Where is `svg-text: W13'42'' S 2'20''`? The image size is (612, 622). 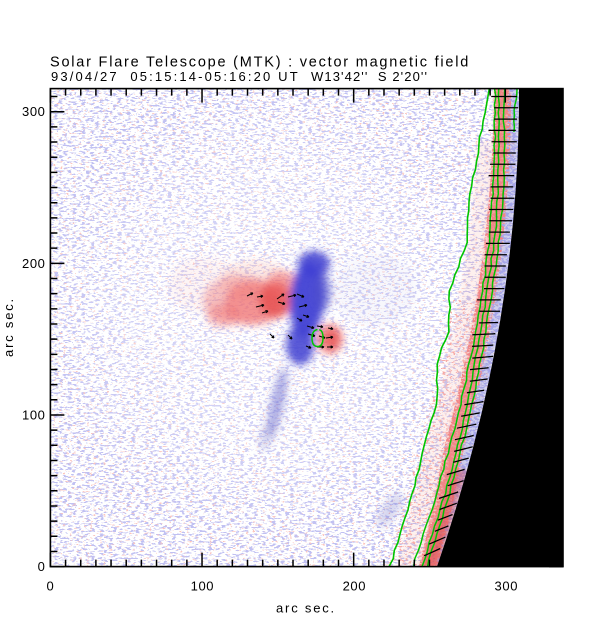 svg-text: W13'42'' S 2'20'' is located at coordinates (369, 76).